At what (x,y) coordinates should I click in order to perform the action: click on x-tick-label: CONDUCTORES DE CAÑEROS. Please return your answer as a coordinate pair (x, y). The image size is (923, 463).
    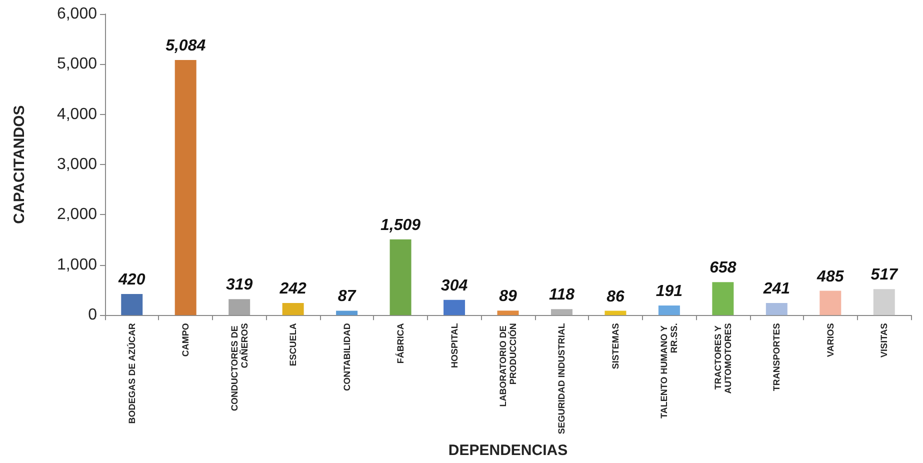
    Looking at the image, I should click on (239, 367).